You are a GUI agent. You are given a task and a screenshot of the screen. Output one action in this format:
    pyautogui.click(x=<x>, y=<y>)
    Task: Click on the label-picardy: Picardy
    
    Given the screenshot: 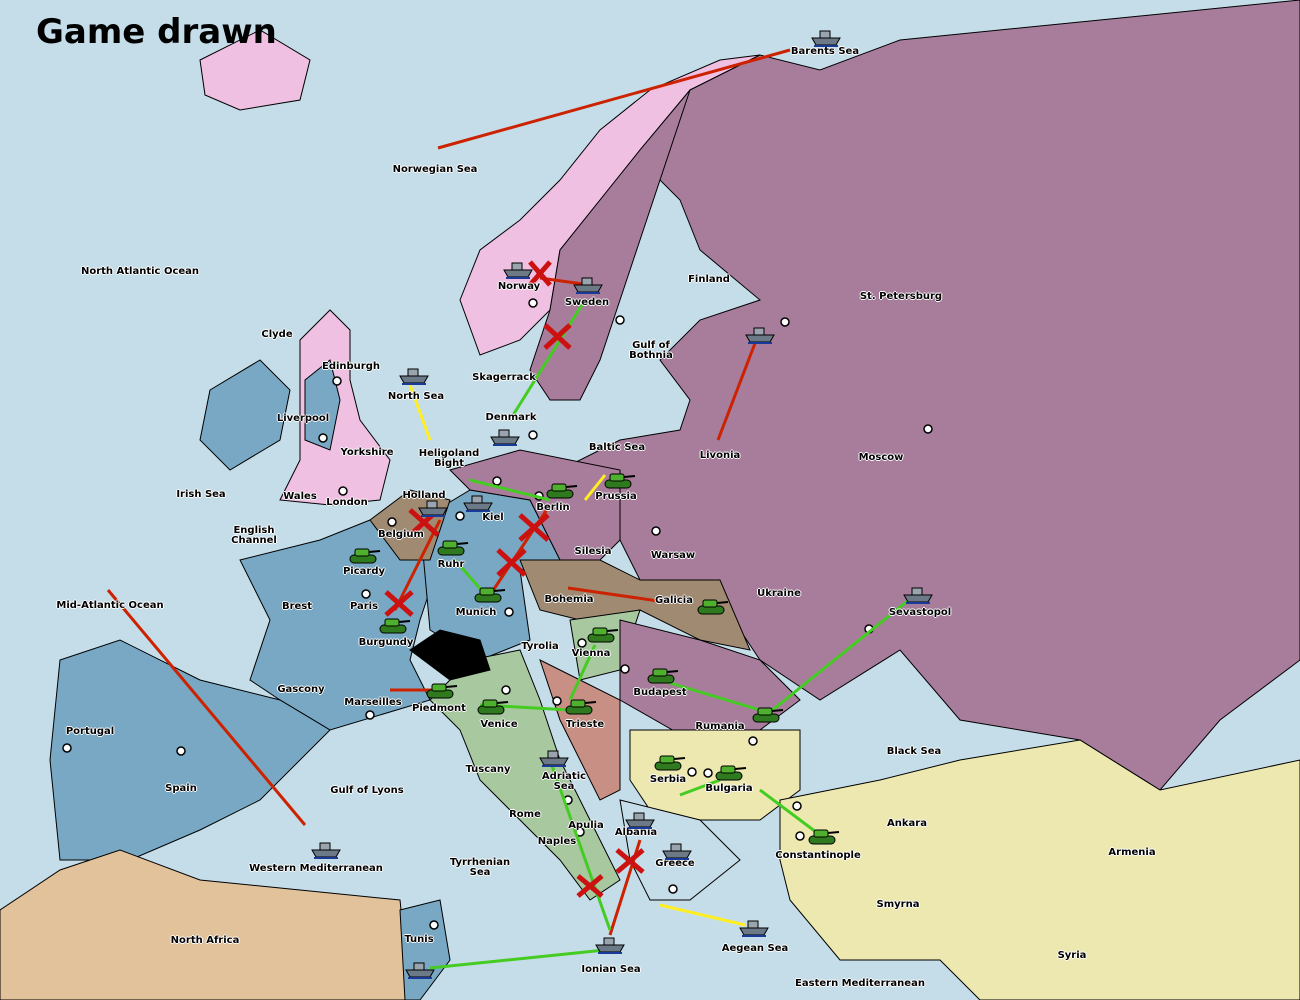 What is the action you would take?
    pyautogui.click(x=364, y=571)
    